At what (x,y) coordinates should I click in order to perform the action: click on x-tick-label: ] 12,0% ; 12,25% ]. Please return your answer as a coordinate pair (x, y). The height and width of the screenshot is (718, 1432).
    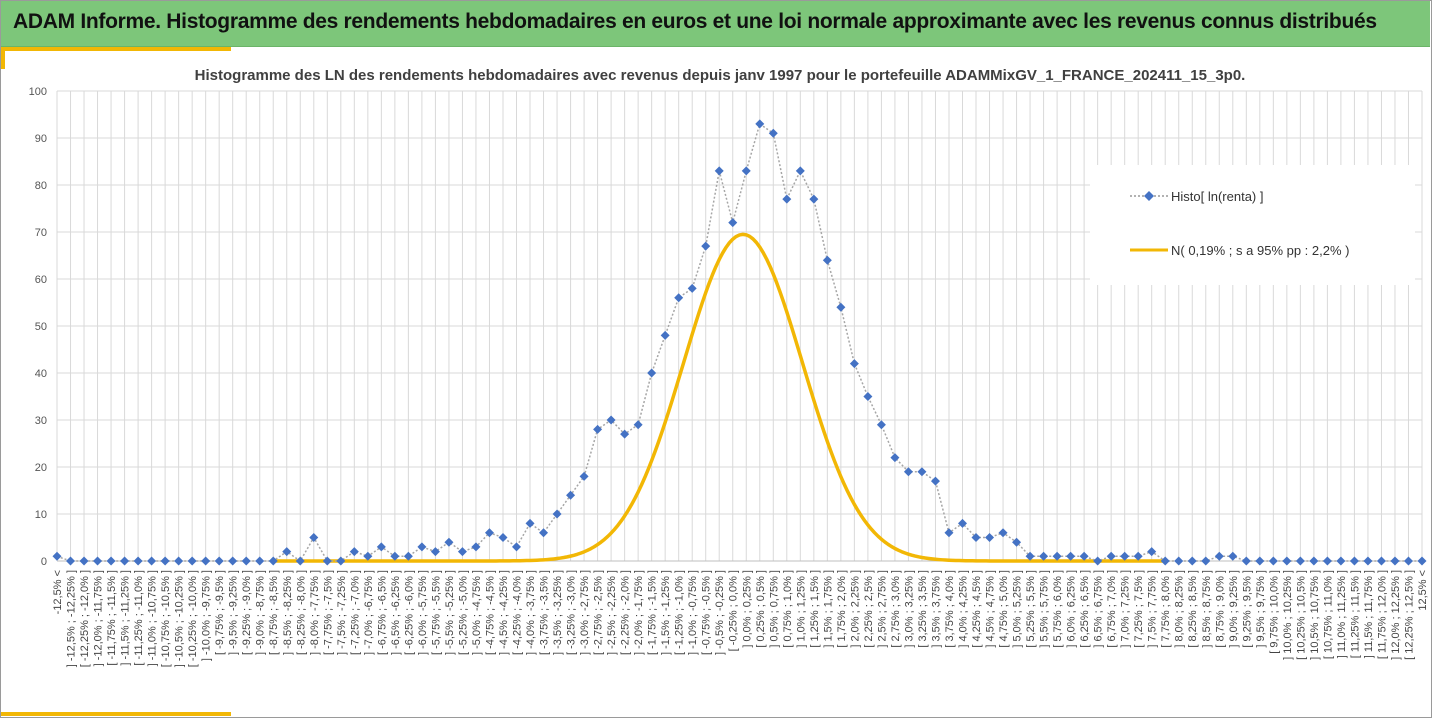
    Looking at the image, I should click on (1396, 615).